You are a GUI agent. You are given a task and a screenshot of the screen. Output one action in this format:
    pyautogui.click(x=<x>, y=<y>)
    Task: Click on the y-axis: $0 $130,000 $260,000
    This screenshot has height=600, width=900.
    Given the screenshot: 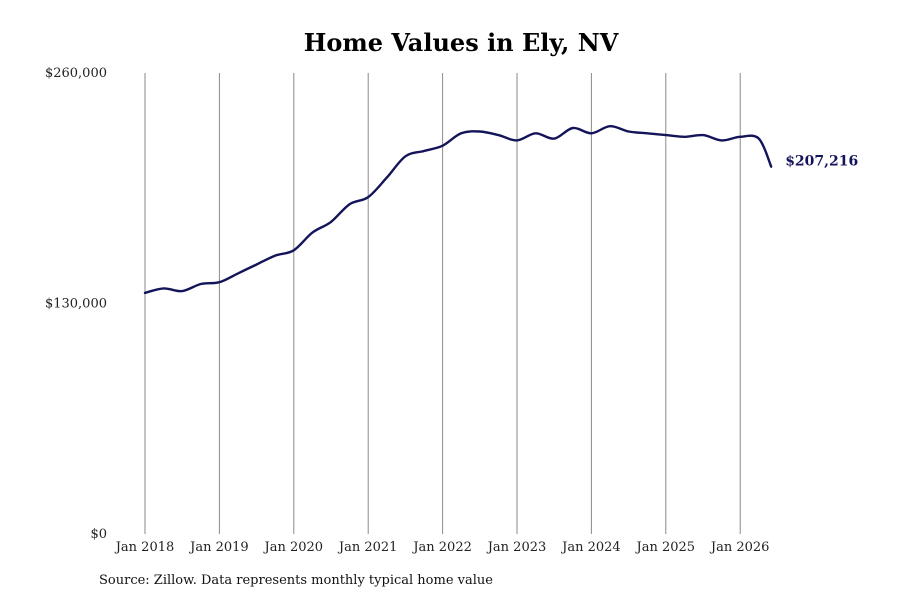 What is the action you would take?
    pyautogui.click(x=76, y=304)
    